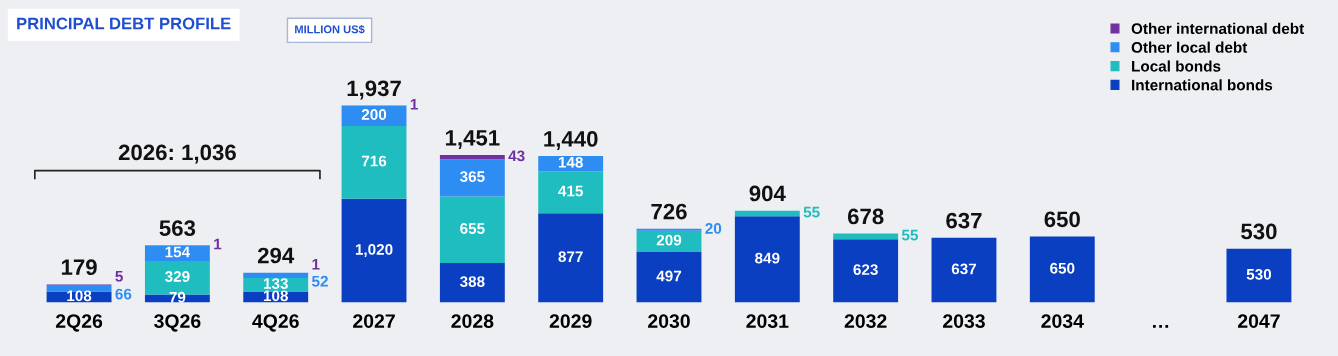 Image resolution: width=1338 pixels, height=356 pixels. I want to click on x-tick-label: 4Q26, so click(275, 323).